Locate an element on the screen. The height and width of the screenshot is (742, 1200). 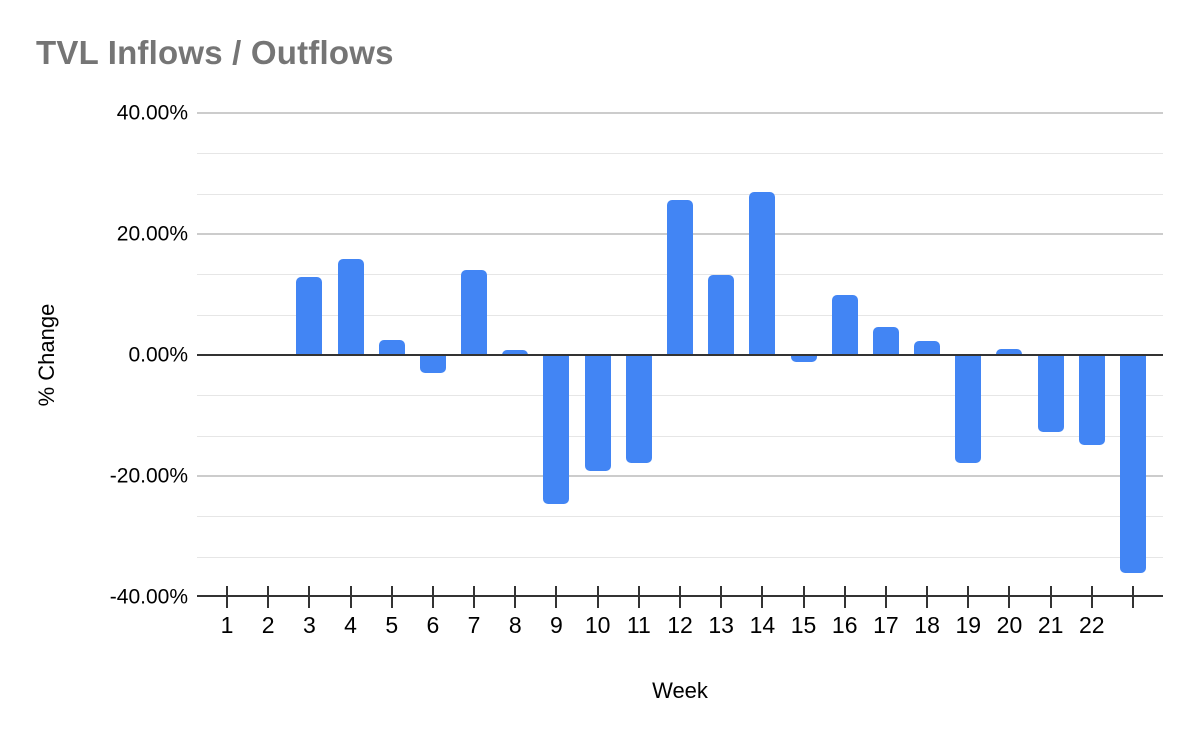
chart-title: TVL Inflows / Outflows is located at coordinates (215, 52).